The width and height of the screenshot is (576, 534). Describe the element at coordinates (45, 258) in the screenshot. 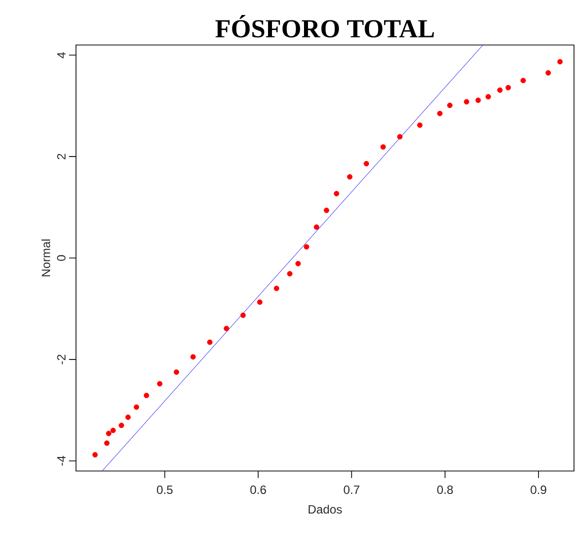

I see `y-axis-title: Normal` at that location.